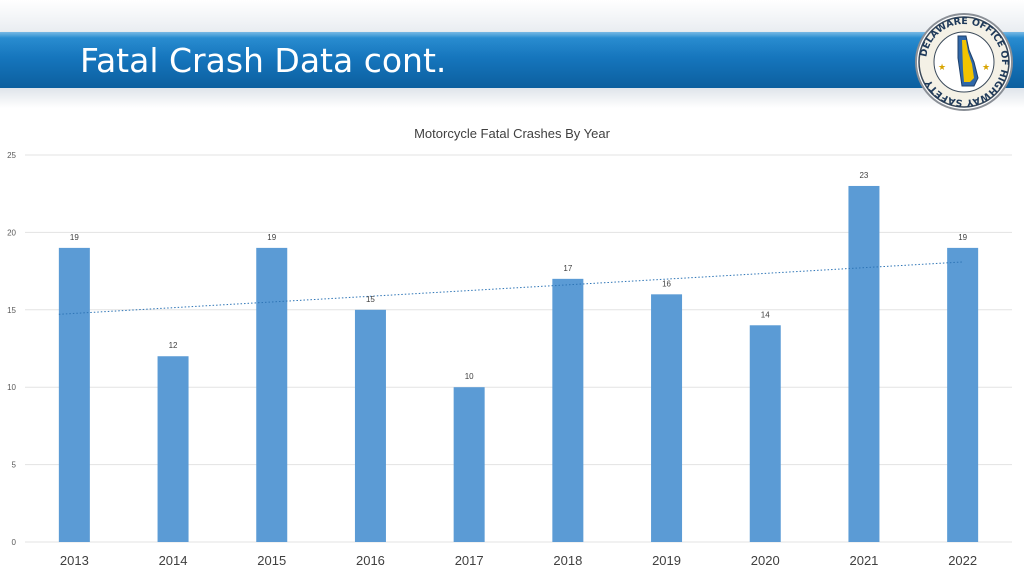 The width and height of the screenshot is (1024, 576). Describe the element at coordinates (11, 349) in the screenshot. I see `y-axis-ticks: 0 5 10 15 20 25` at that location.